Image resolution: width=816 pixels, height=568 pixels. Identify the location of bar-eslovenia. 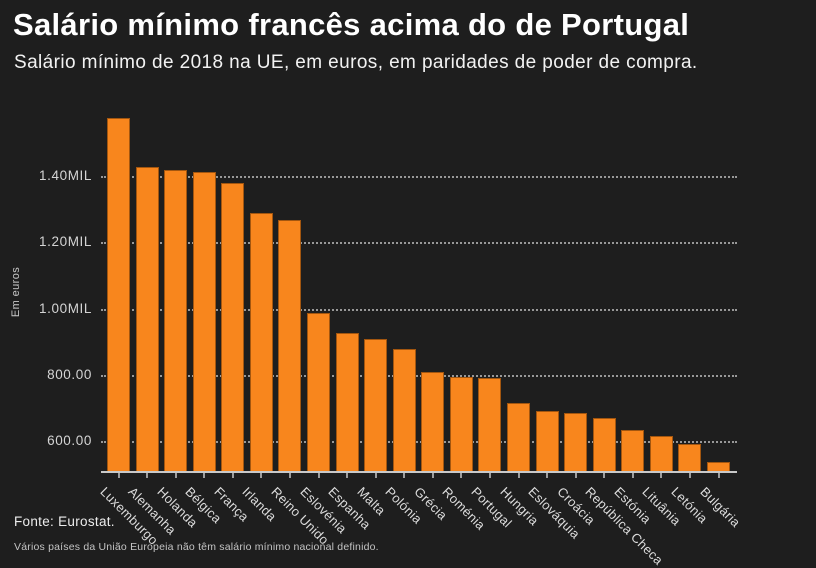
(318, 392).